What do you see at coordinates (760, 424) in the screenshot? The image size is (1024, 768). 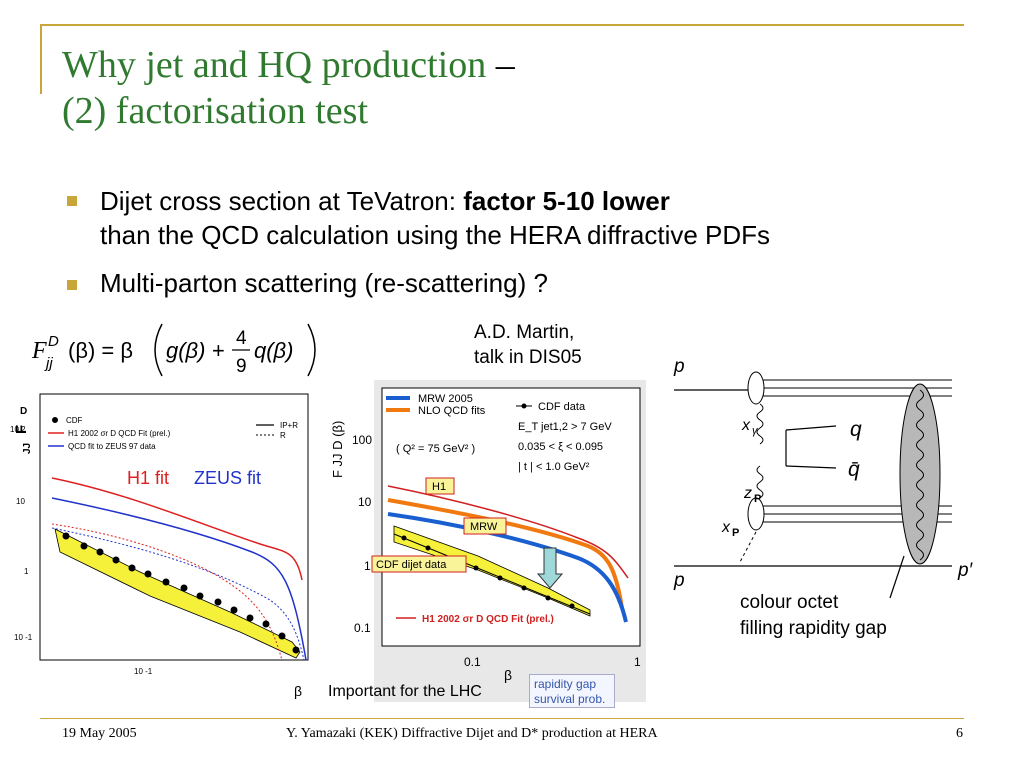 I see `gluon-top` at bounding box center [760, 424].